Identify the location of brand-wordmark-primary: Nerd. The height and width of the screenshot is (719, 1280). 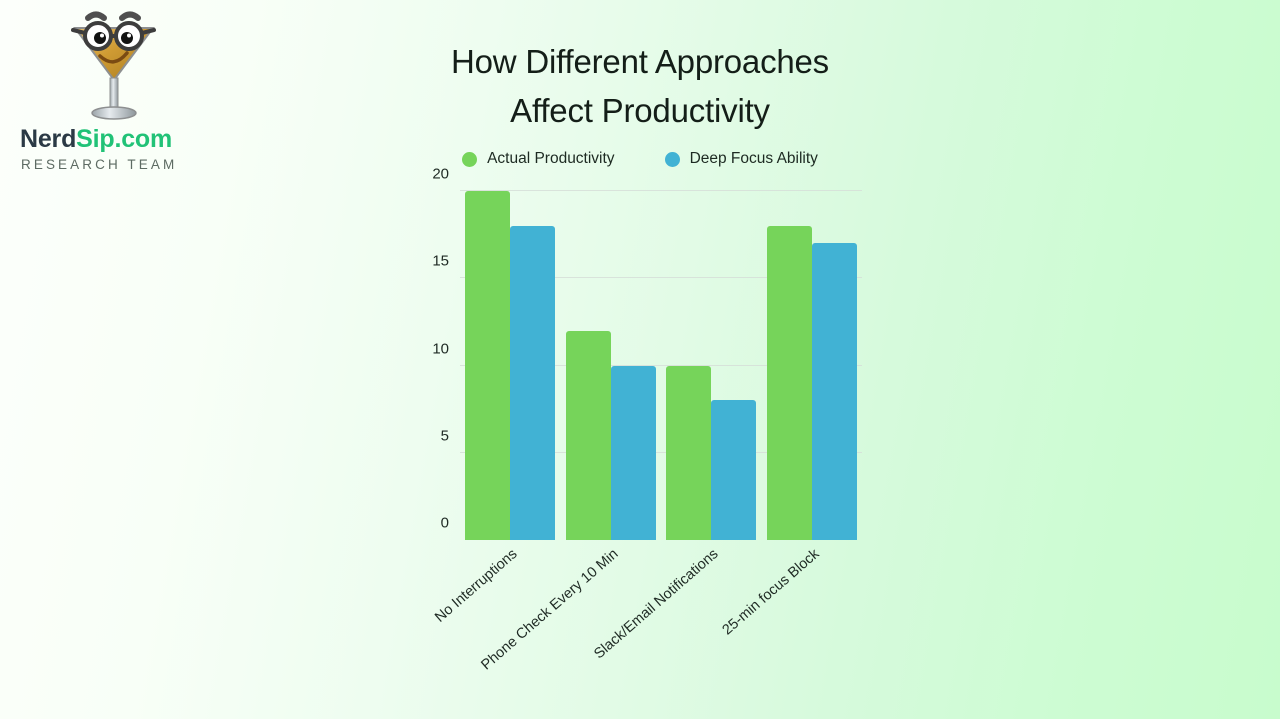
(48, 139).